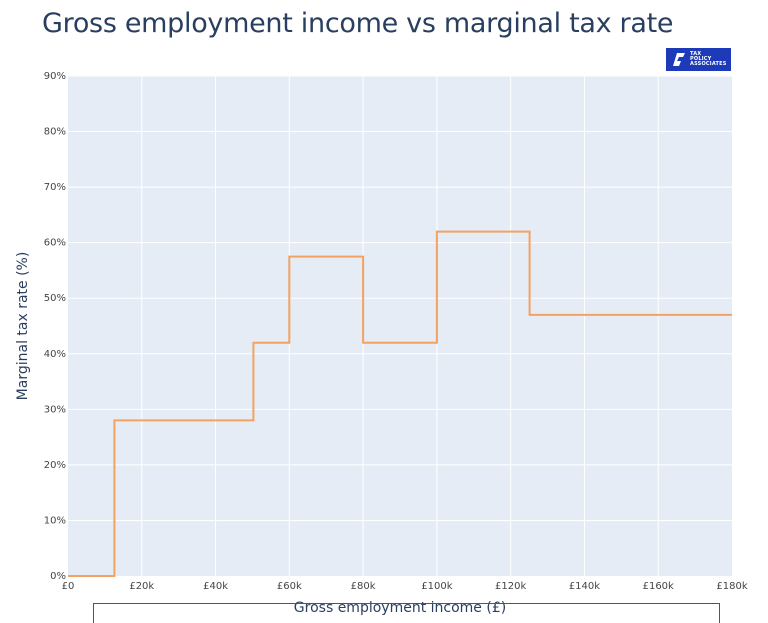  Describe the element at coordinates (510, 586) in the screenshot. I see `x-tick-label: £120k` at that location.